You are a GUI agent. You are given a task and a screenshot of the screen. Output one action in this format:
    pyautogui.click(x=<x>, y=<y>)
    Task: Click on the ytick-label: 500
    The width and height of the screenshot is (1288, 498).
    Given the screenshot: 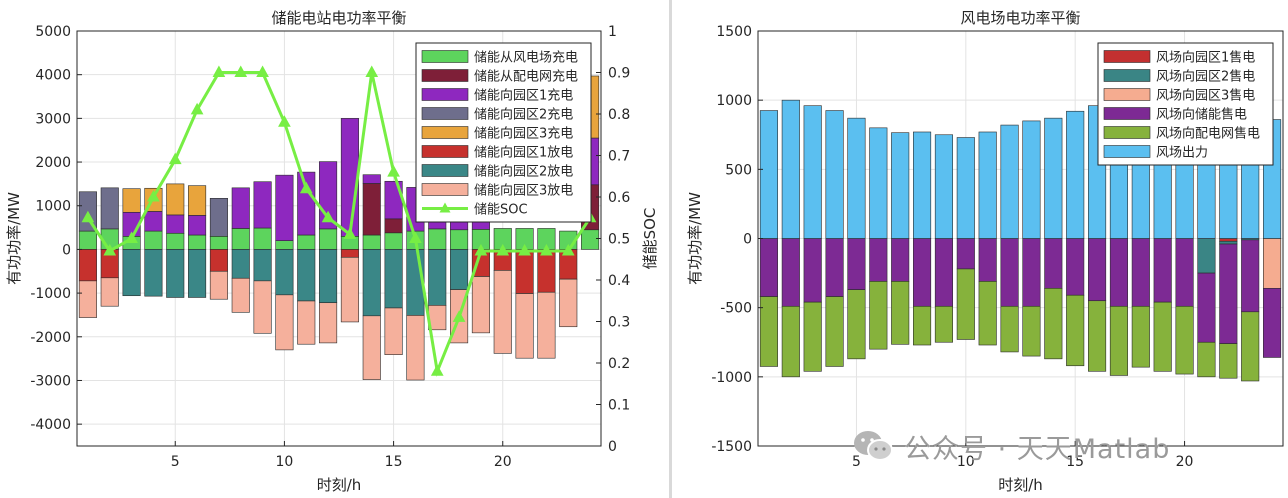 What is the action you would take?
    pyautogui.click(x=738, y=170)
    